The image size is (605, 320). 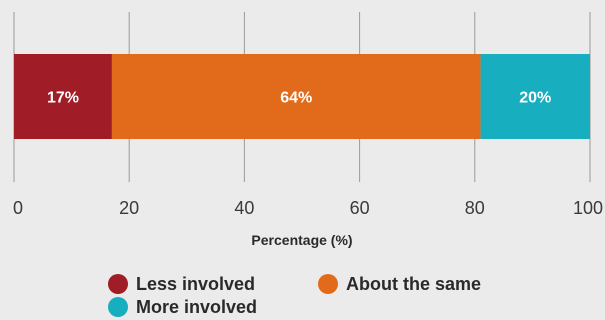 I want to click on x-axis-title: Percentage (%), so click(x=301, y=240).